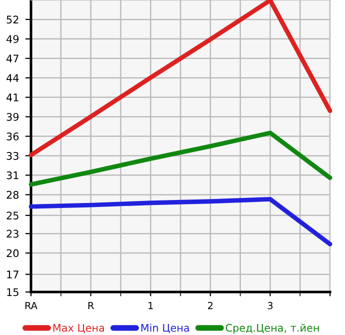 Image resolution: width=345 pixels, height=335 pixels. Describe the element at coordinates (12, 156) in the screenshot. I see `y-tick-label: 33` at that location.